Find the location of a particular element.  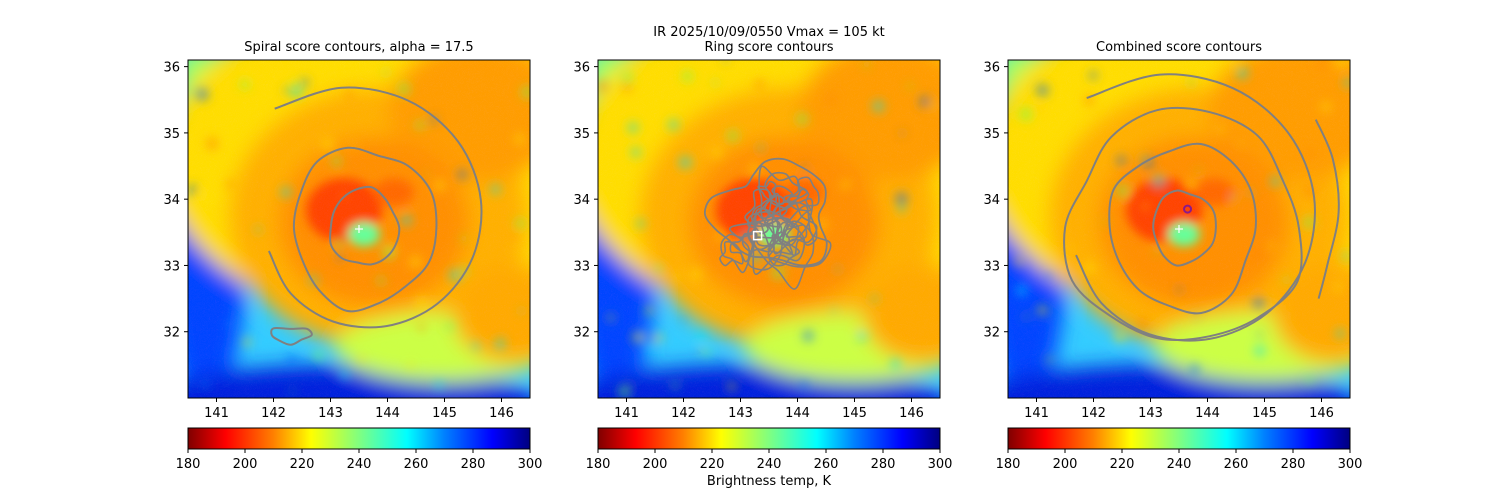

center-square-marker is located at coordinates (757, 235).